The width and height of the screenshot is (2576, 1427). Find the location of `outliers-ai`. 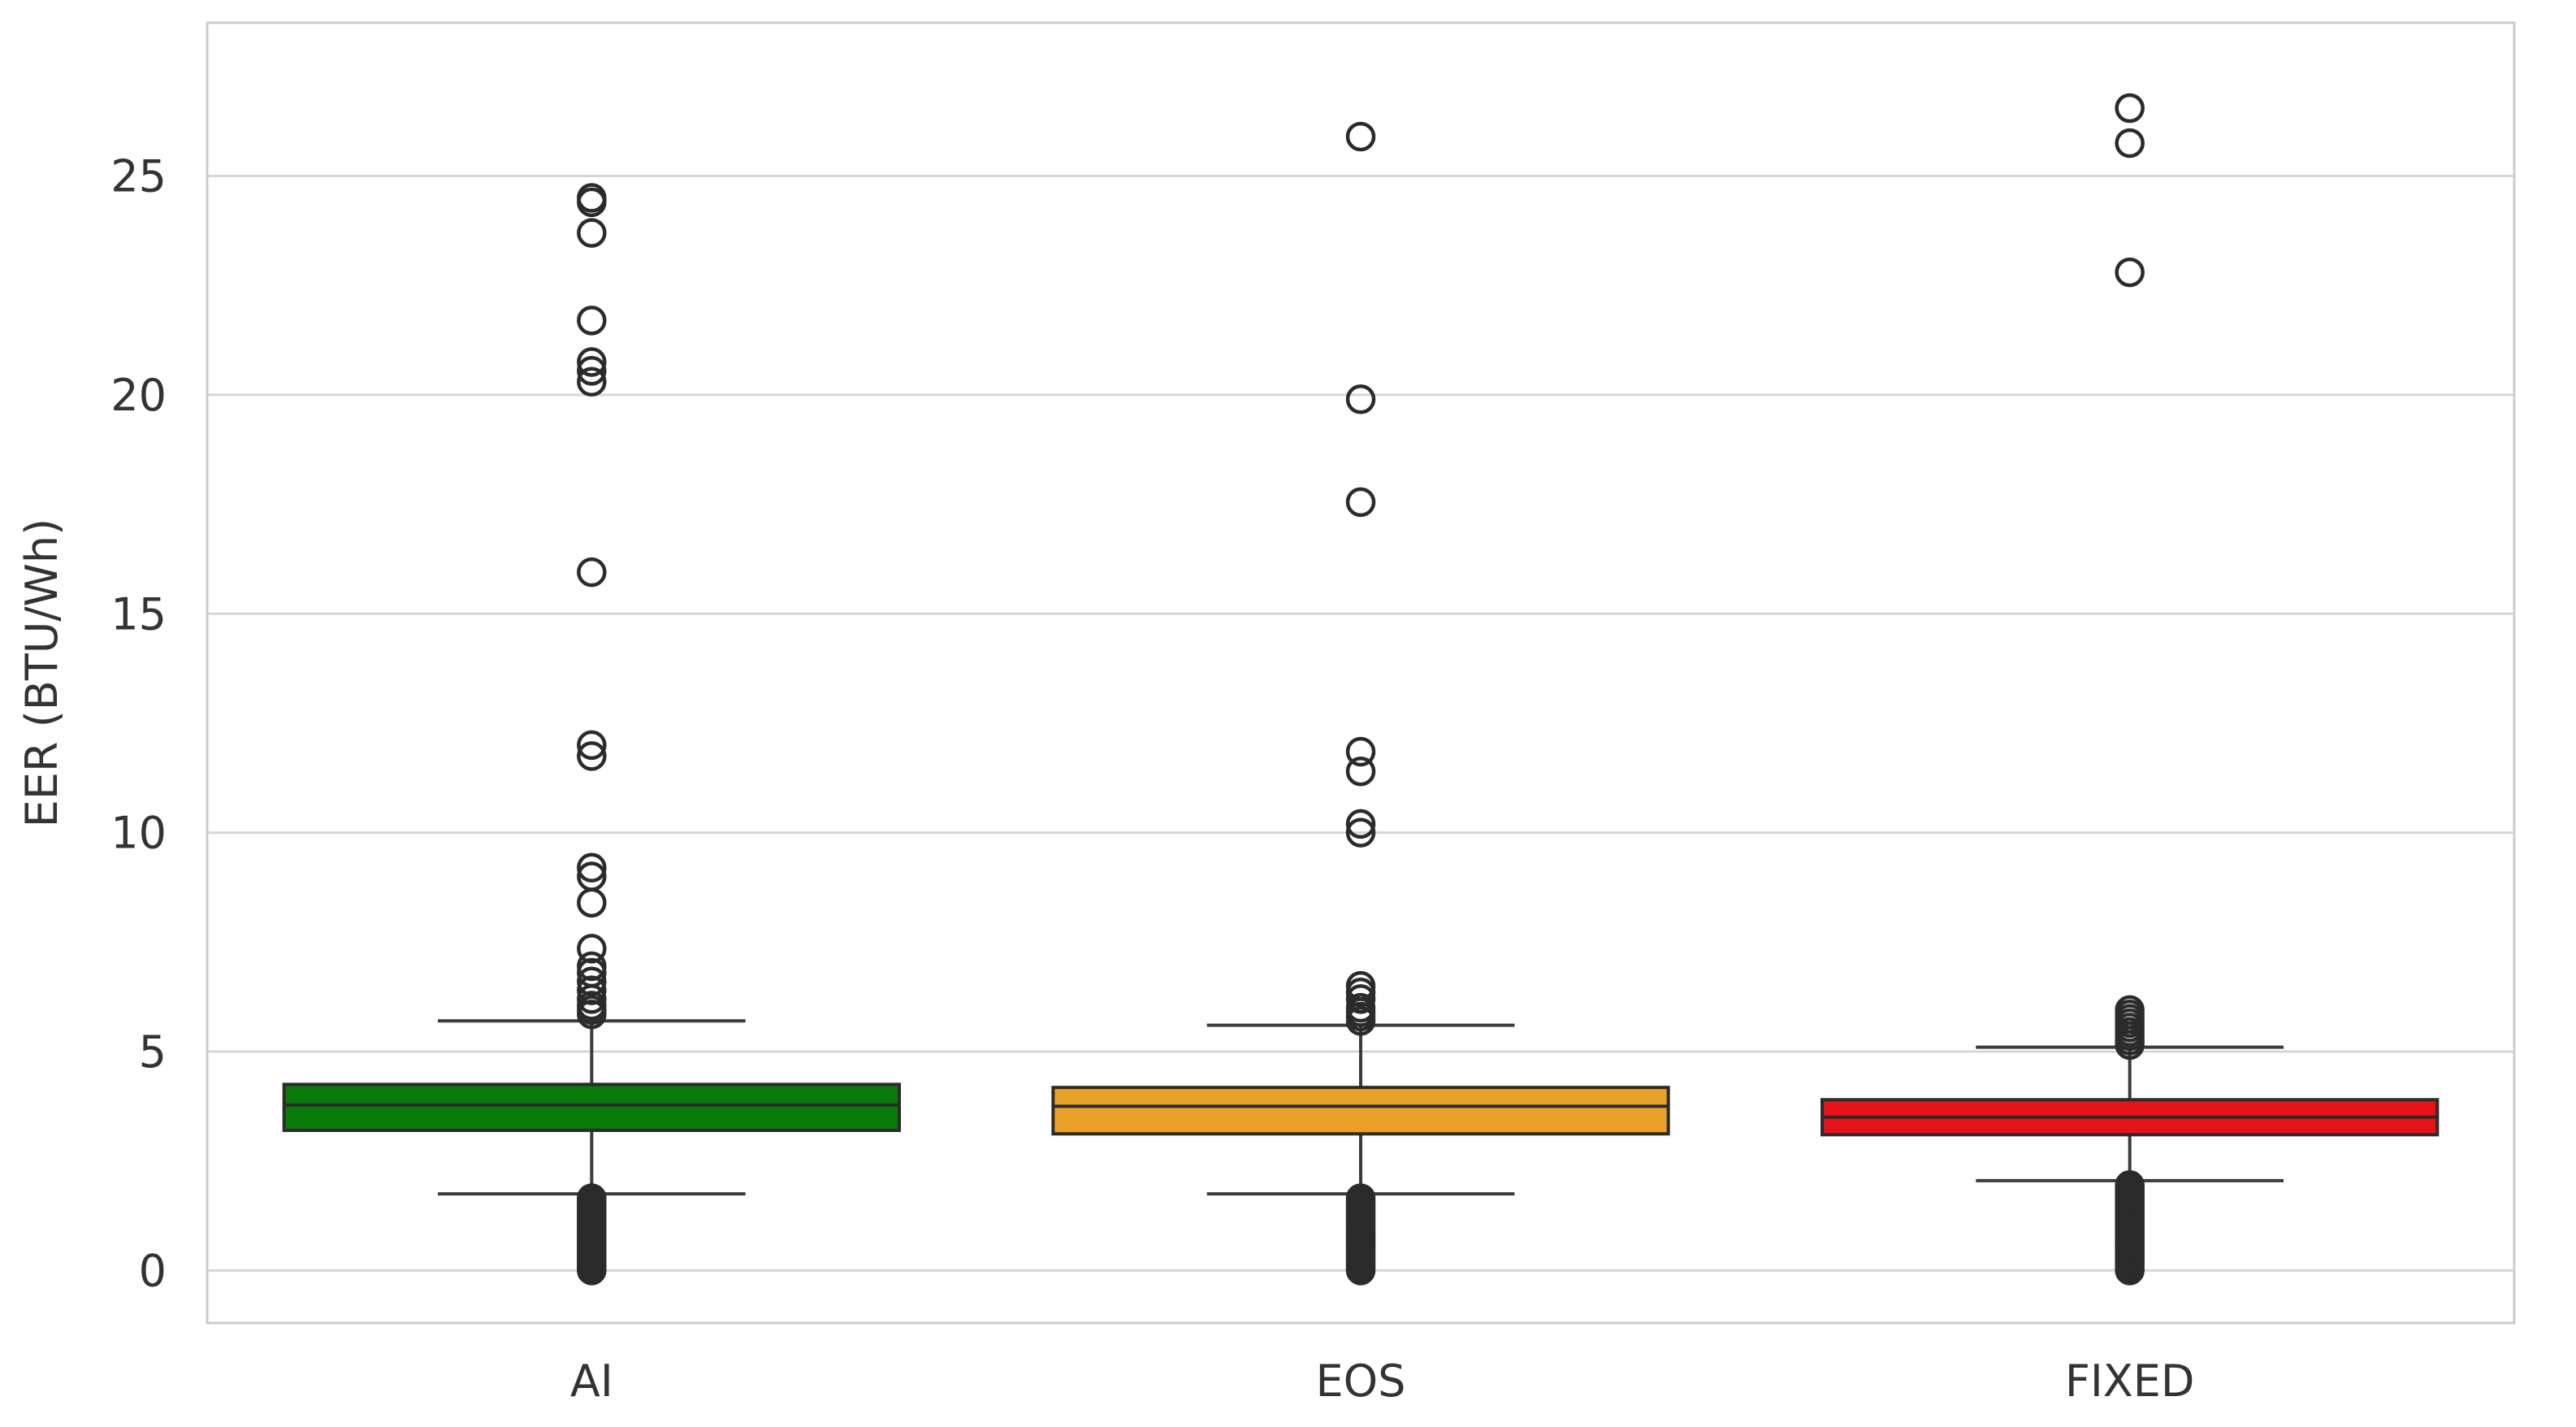

outliers-ai is located at coordinates (592, 734).